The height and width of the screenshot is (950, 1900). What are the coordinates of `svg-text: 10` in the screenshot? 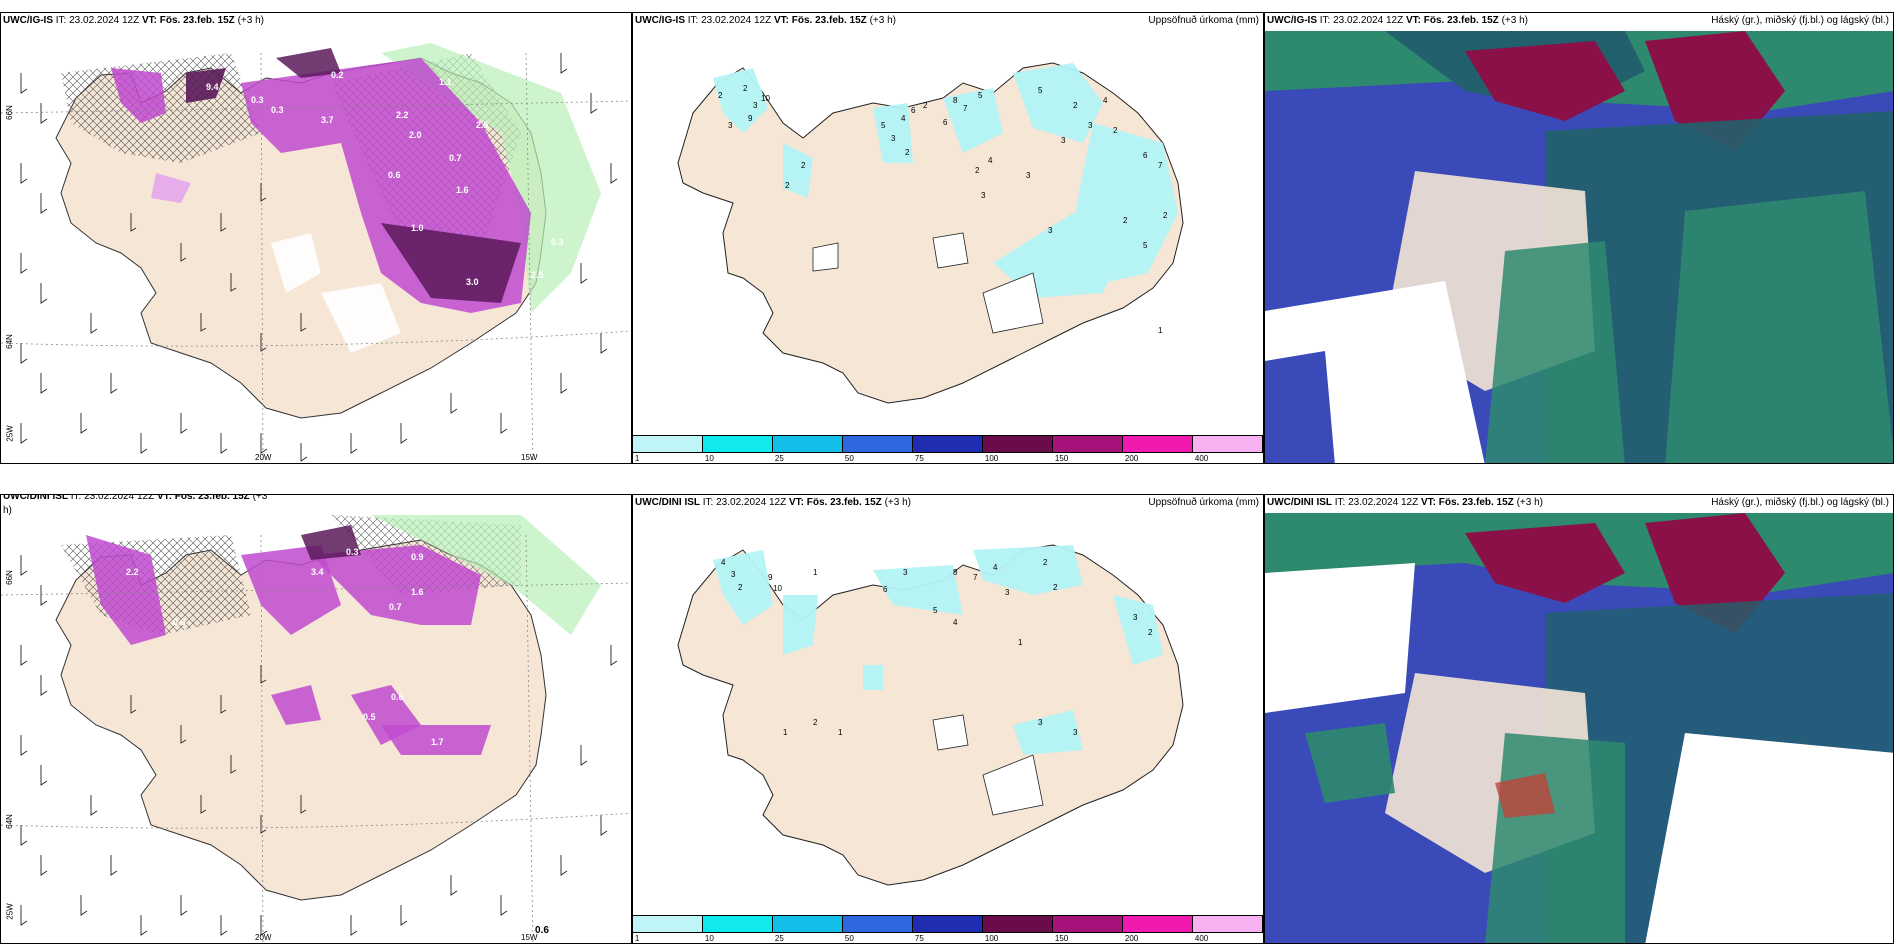 It's located at (777, 588).